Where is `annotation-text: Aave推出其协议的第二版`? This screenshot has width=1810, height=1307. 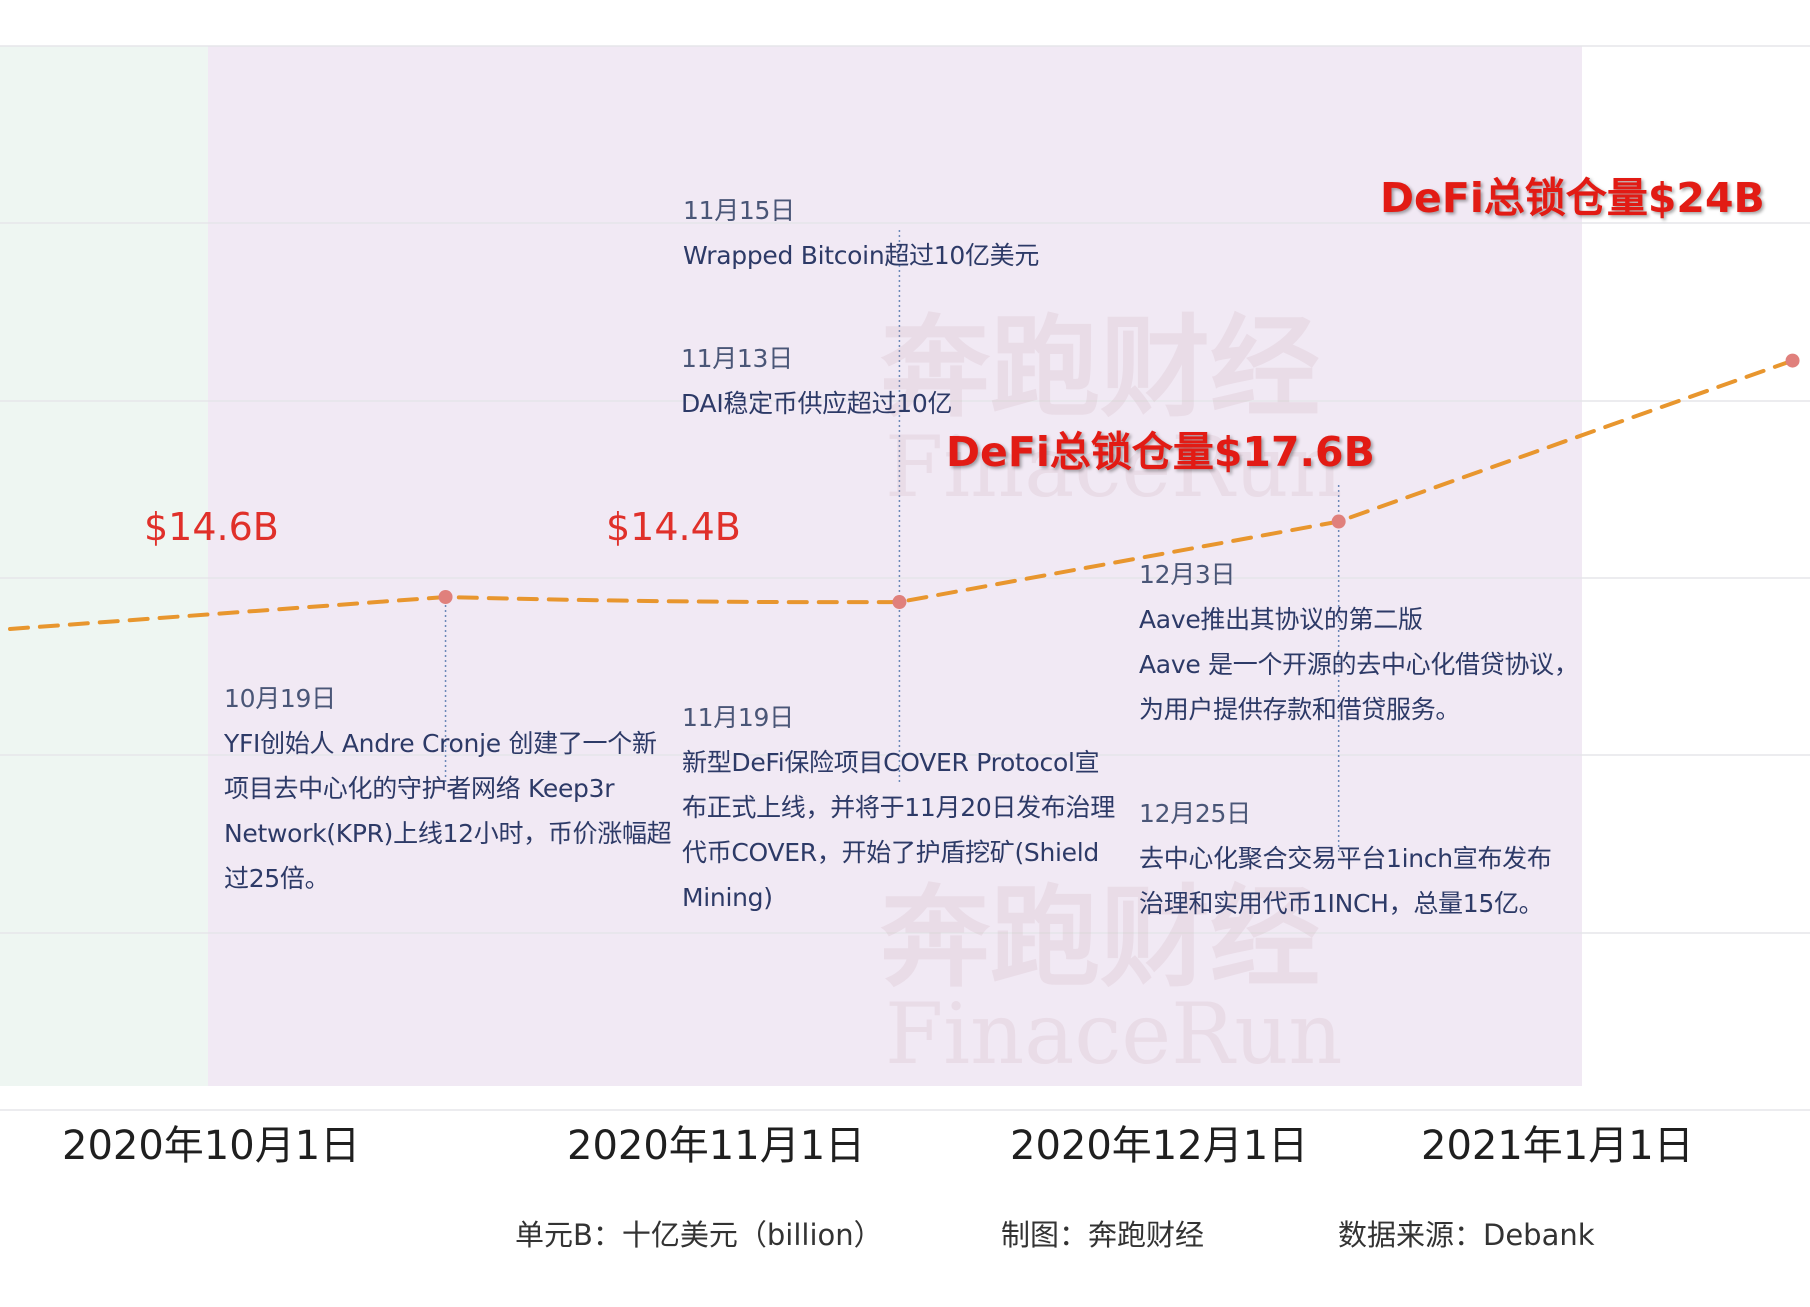
annotation-text: Aave推出其协议的第二版 is located at coordinates (1281, 619).